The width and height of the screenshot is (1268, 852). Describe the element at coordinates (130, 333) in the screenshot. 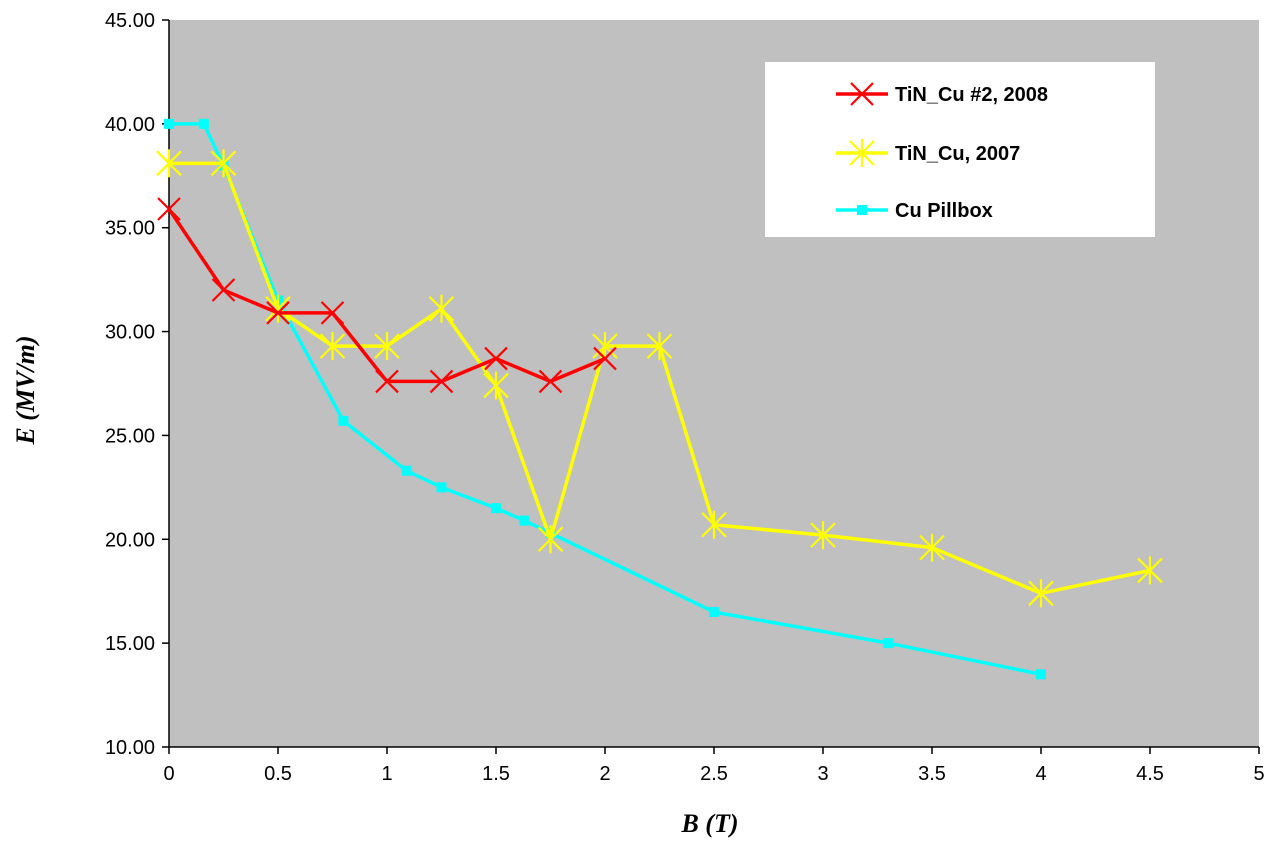

I see `y-tick-label: 30.00` at that location.